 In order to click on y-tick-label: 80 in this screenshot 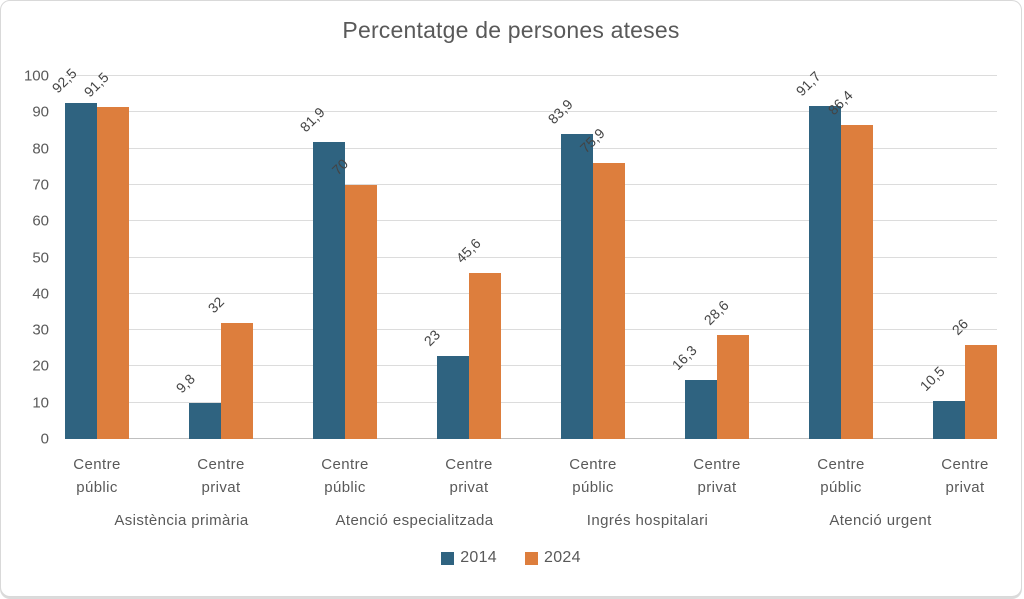, I will do `click(40, 149)`.